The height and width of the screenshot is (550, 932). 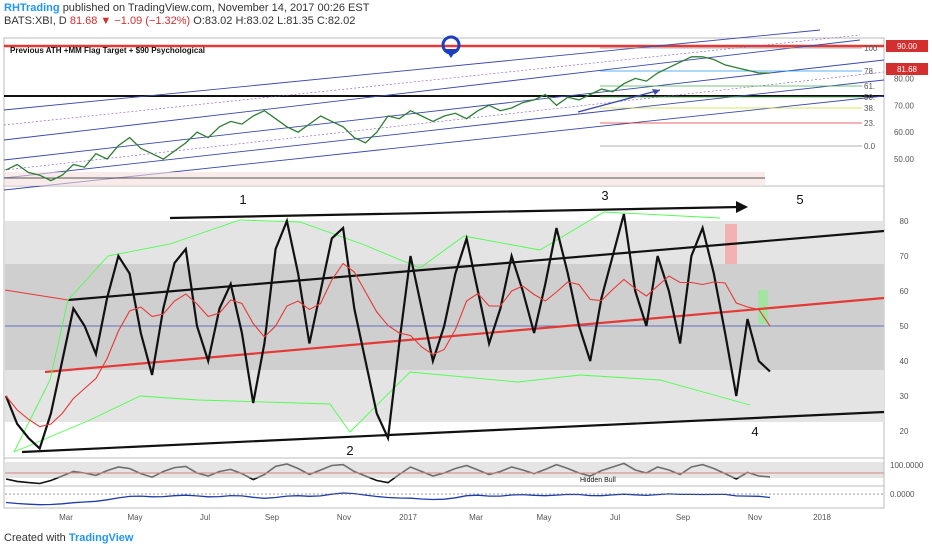 I want to click on rsi-tick-label: 30, so click(x=904, y=396).